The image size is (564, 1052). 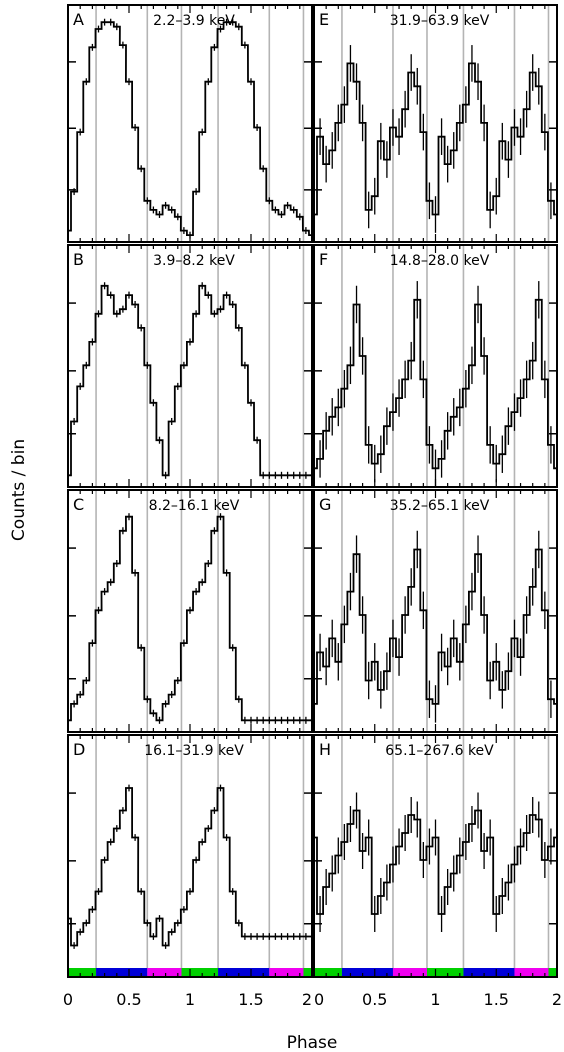 I want to click on x-tick-labels: 0 0.5 1 1.5 2 0 0.5 1 1.5 2, so click(x=312, y=999).